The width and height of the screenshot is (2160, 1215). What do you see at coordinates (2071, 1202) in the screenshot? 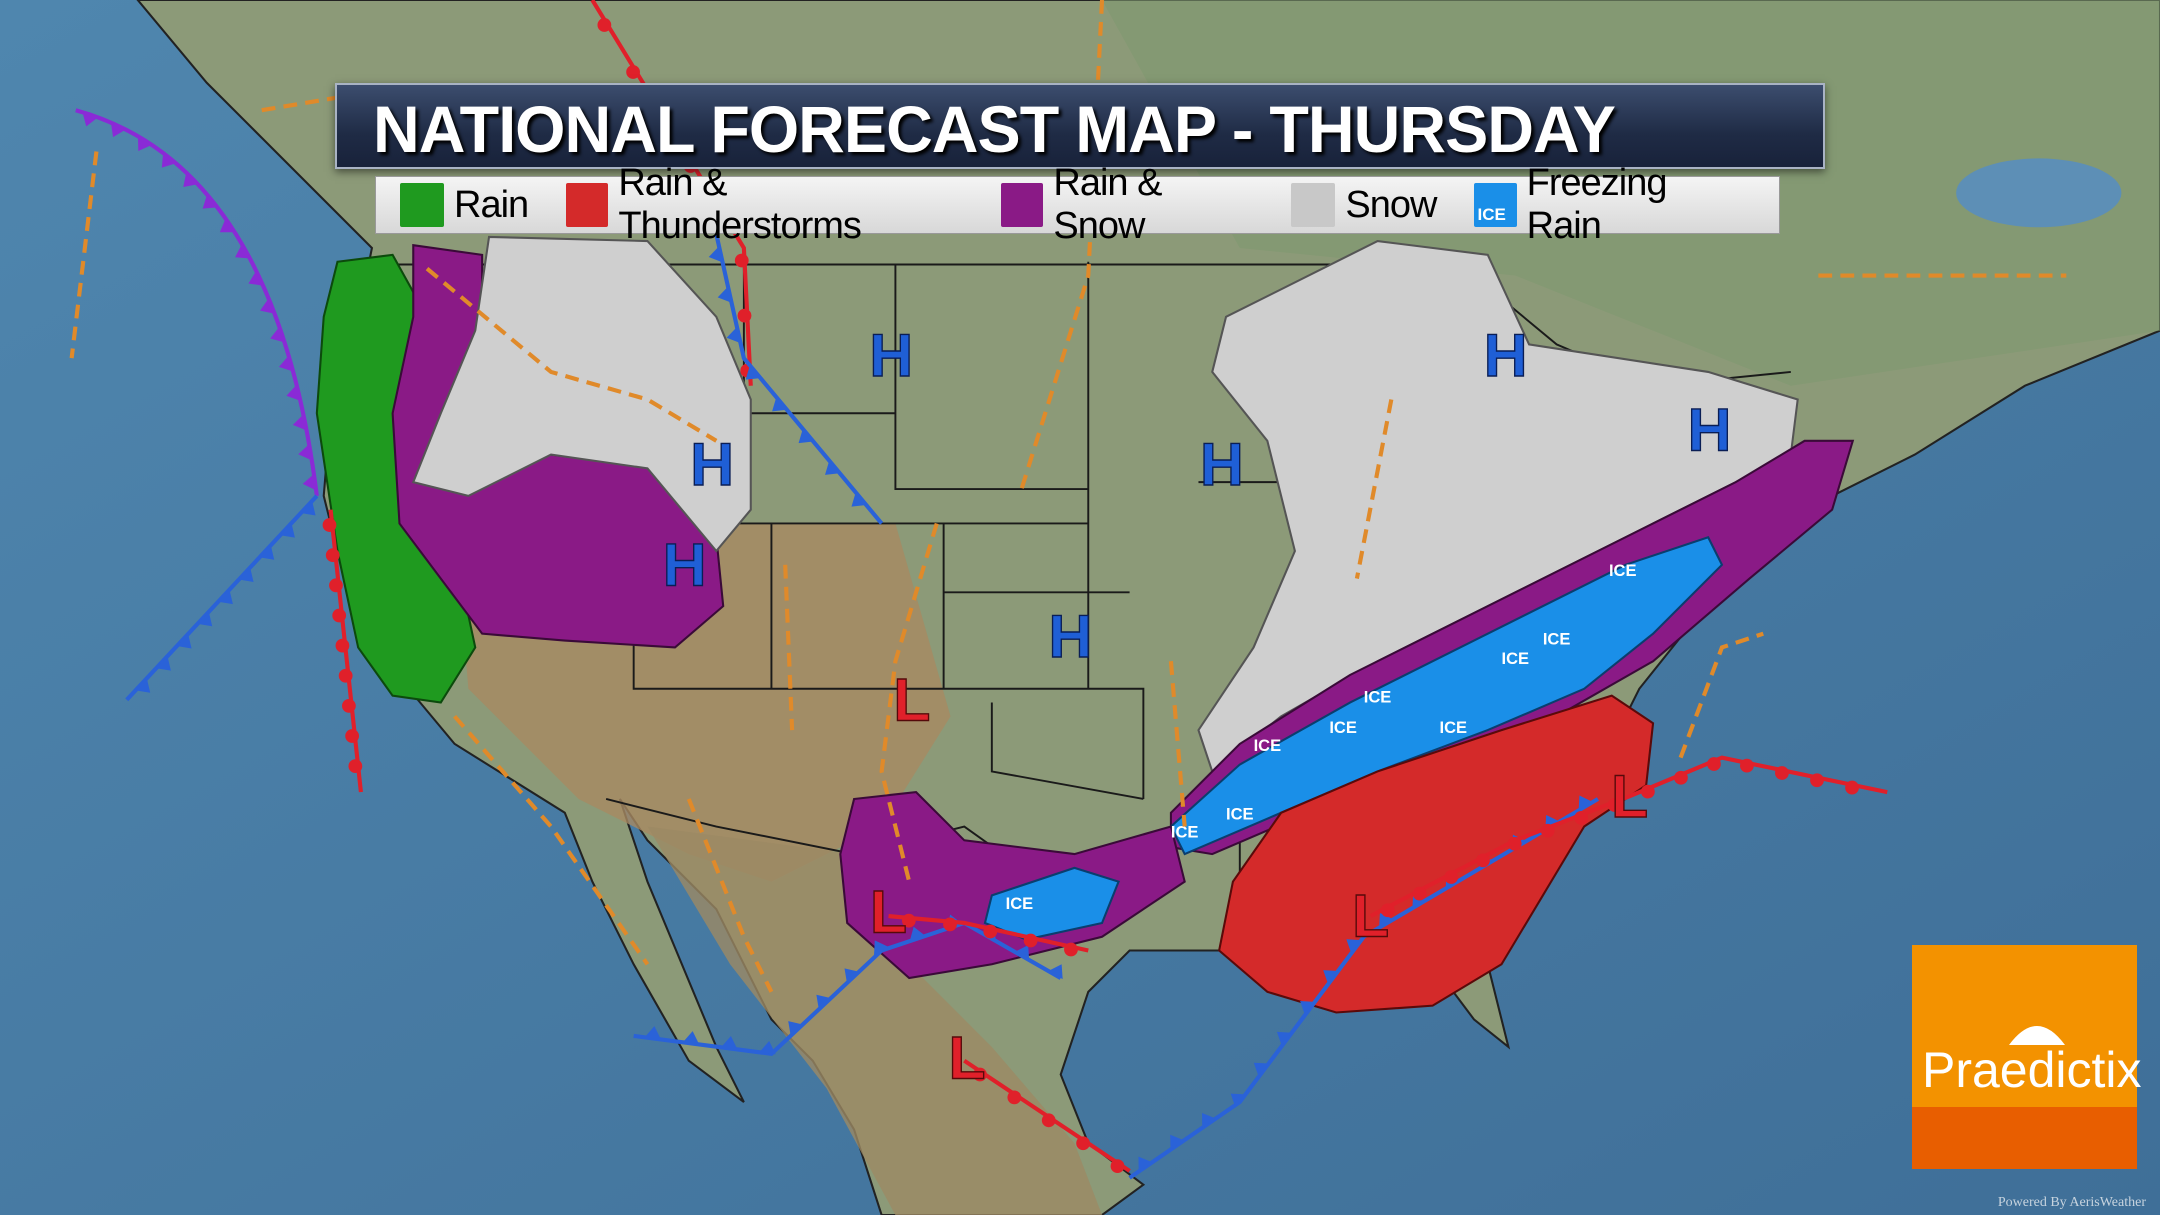
I see `powered-by: Powered By AerisWeather` at bounding box center [2071, 1202].